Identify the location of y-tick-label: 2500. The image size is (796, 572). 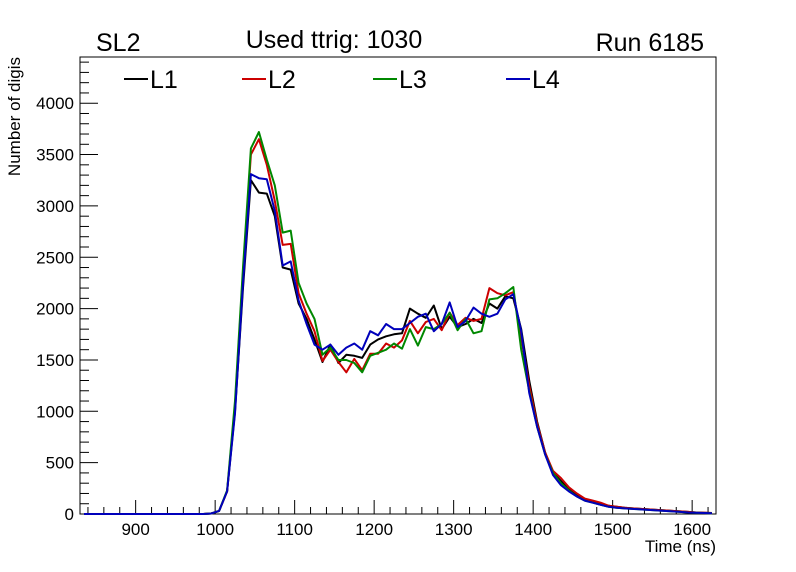
(55, 257).